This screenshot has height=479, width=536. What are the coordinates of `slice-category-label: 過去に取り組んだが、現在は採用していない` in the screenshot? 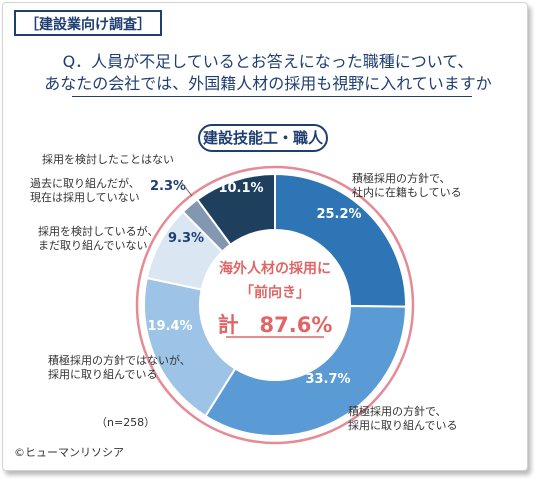 It's located at (85, 190).